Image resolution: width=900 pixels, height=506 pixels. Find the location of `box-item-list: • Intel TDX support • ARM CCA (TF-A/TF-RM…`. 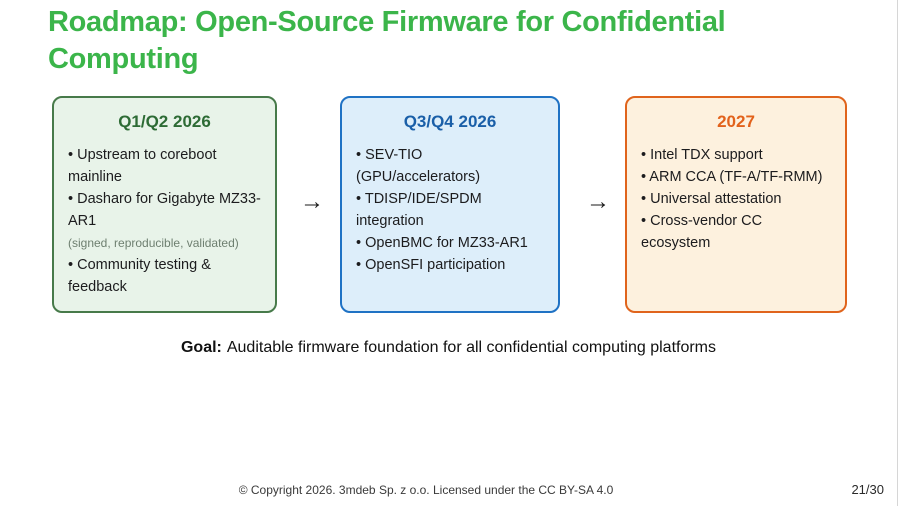

box-item-list: • Intel TDX support • ARM CCA (TF-A/TF-RM… is located at coordinates (736, 199).